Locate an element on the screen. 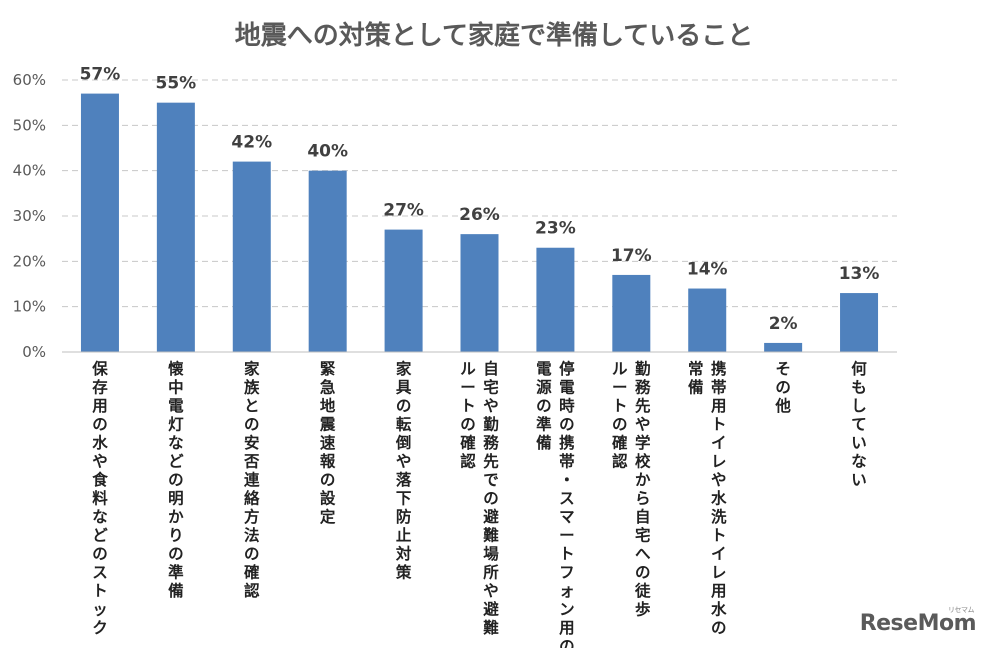 Image resolution: width=988 pixels, height=648 pixels. x-axis-label-char: か is located at coordinates (176, 517).